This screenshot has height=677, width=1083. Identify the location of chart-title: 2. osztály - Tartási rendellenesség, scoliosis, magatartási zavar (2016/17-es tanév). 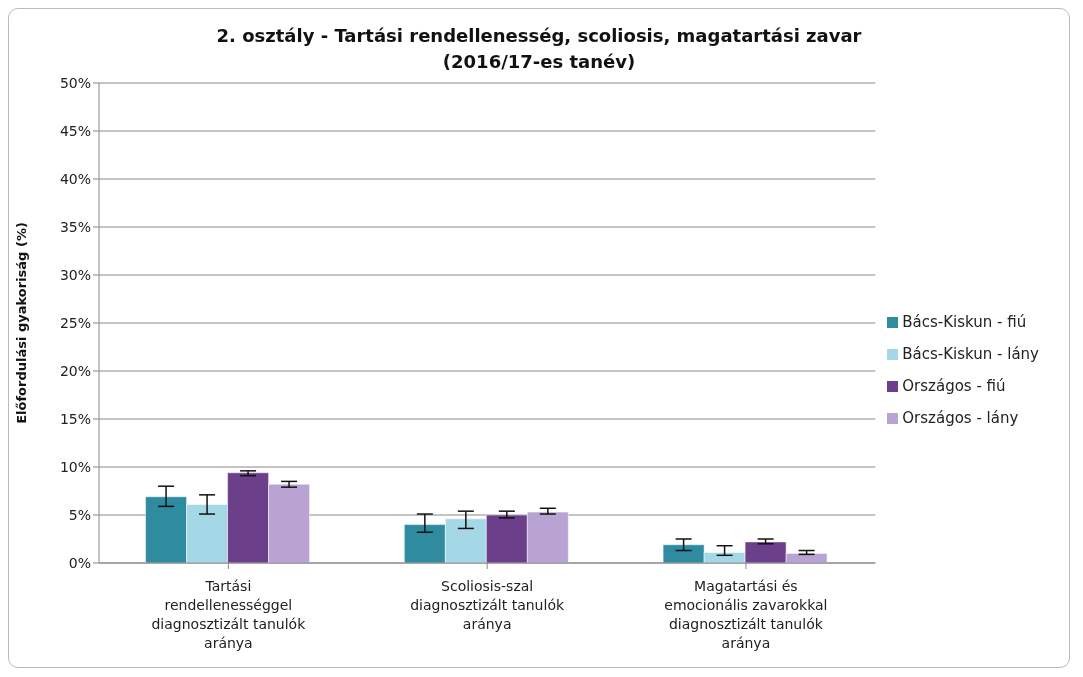
(539, 49).